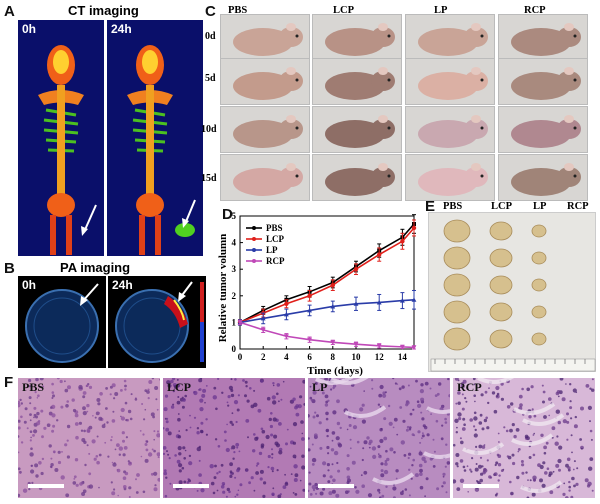  What do you see at coordinates (121, 29) in the screenshot?
I see `ct-time-24h: 24h` at bounding box center [121, 29].